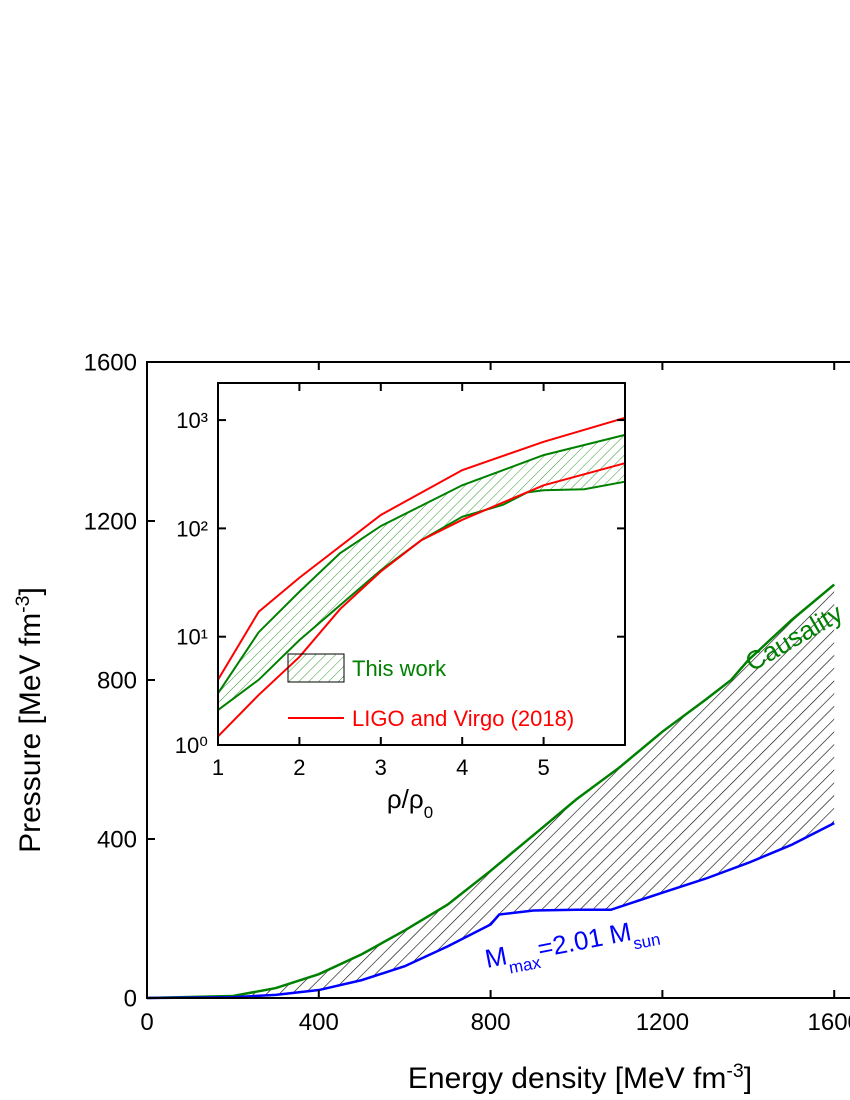 The width and height of the screenshot is (850, 1100). What do you see at coordinates (543, 767) in the screenshot?
I see `x-tick-label: 5` at bounding box center [543, 767].